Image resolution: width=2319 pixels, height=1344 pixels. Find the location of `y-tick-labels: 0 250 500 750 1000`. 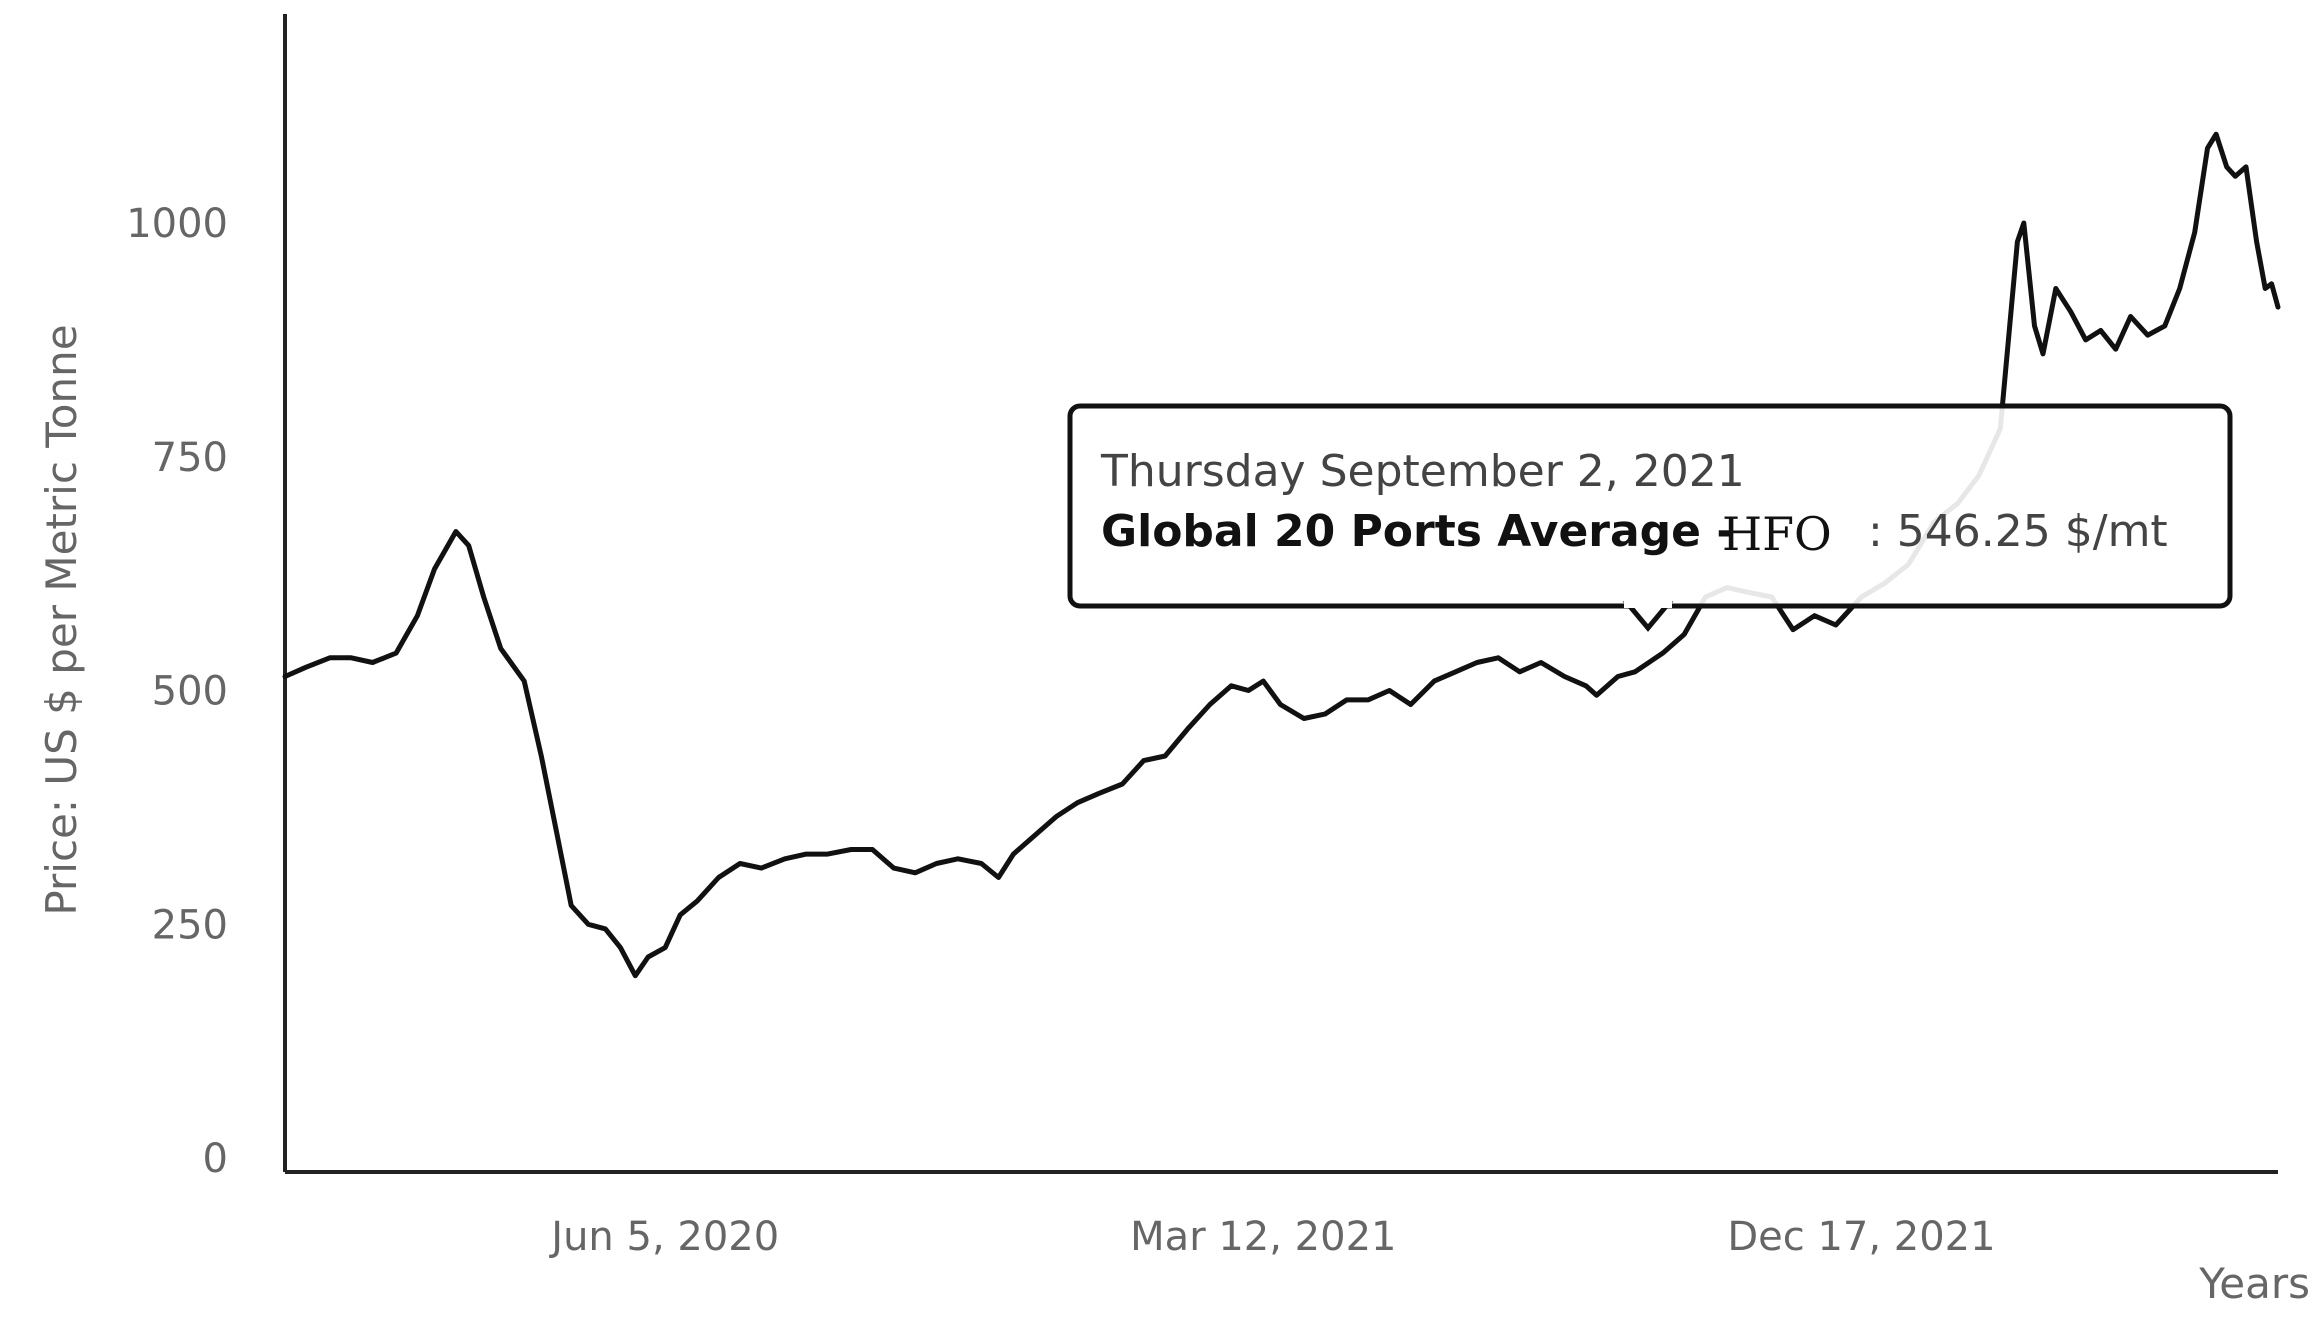

y-tick-labels: 0 250 500 750 1000 is located at coordinates (177, 691).